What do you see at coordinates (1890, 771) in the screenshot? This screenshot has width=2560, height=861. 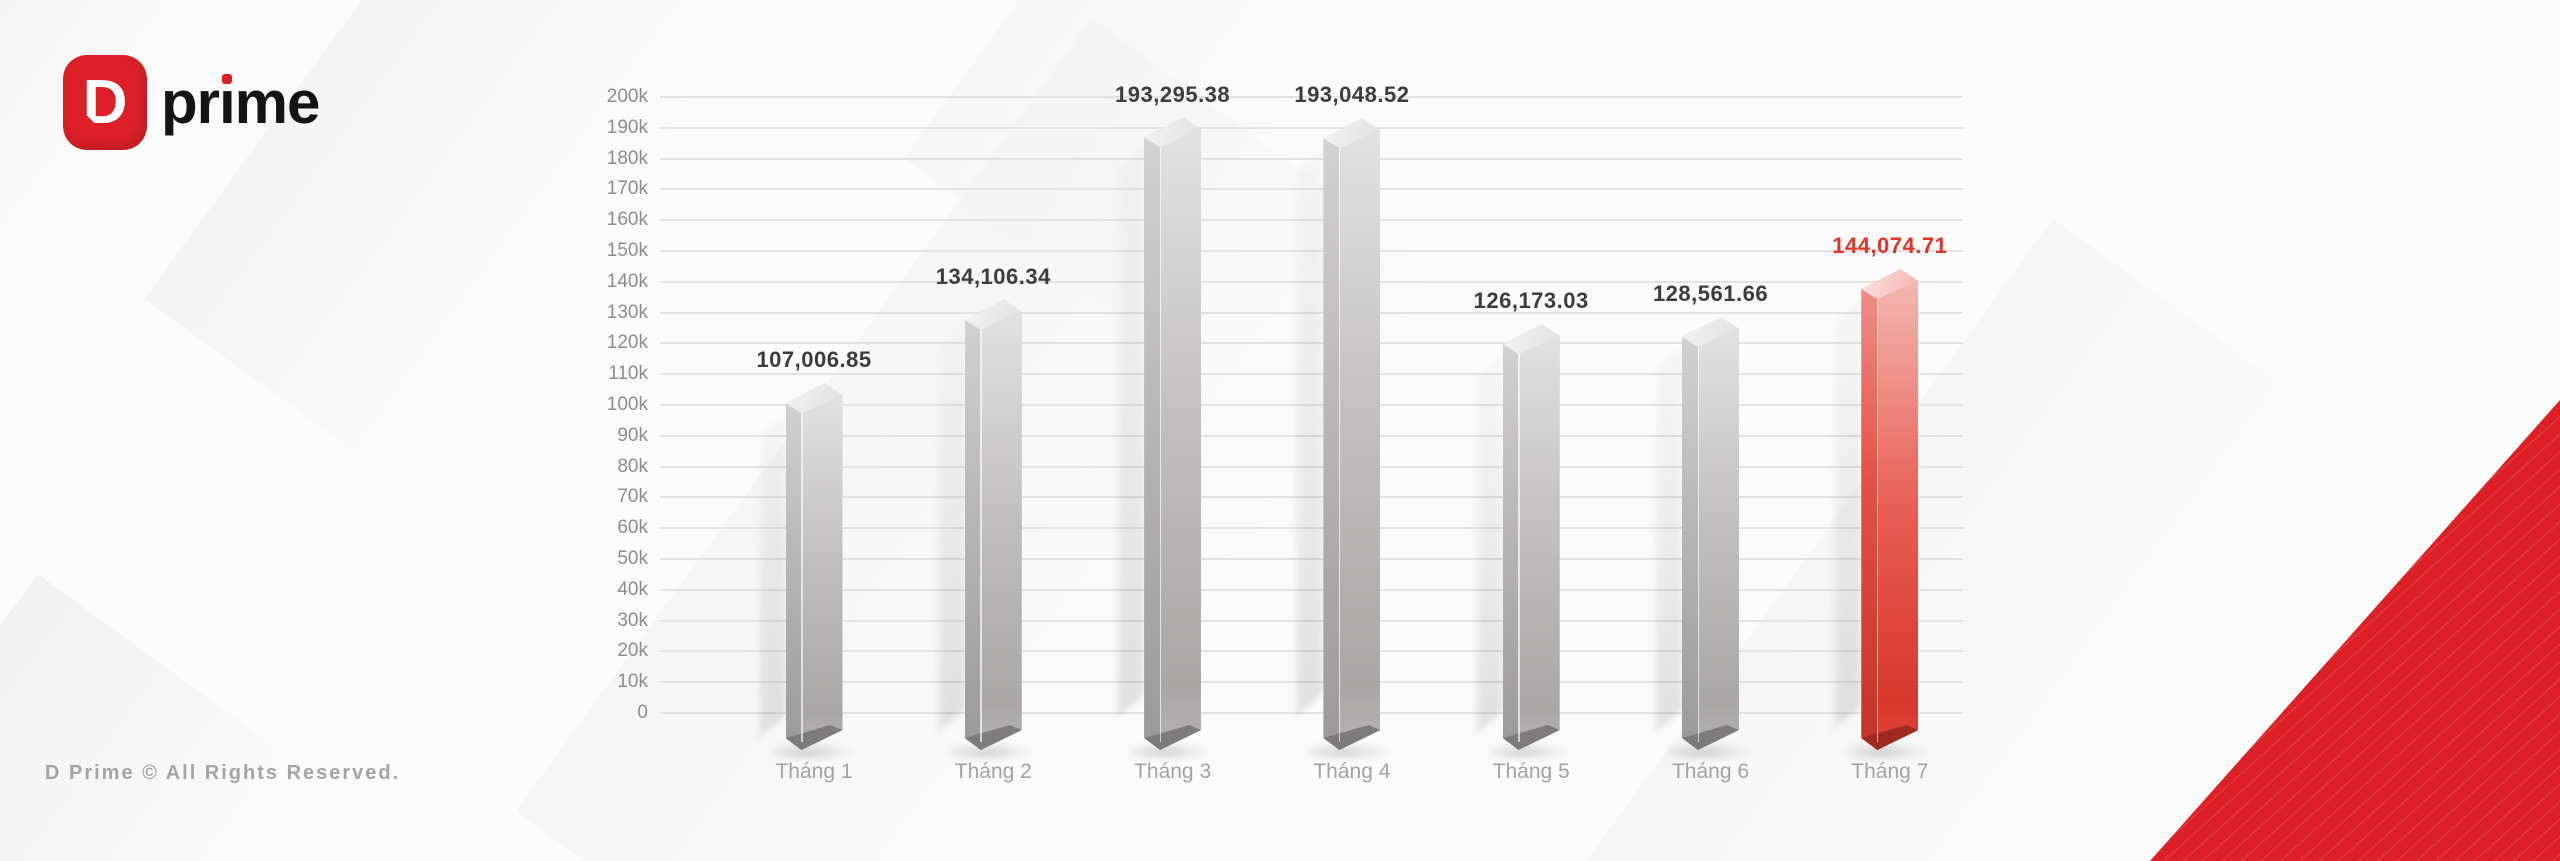 I see `x-axis-category-label: Tháng 7` at bounding box center [1890, 771].